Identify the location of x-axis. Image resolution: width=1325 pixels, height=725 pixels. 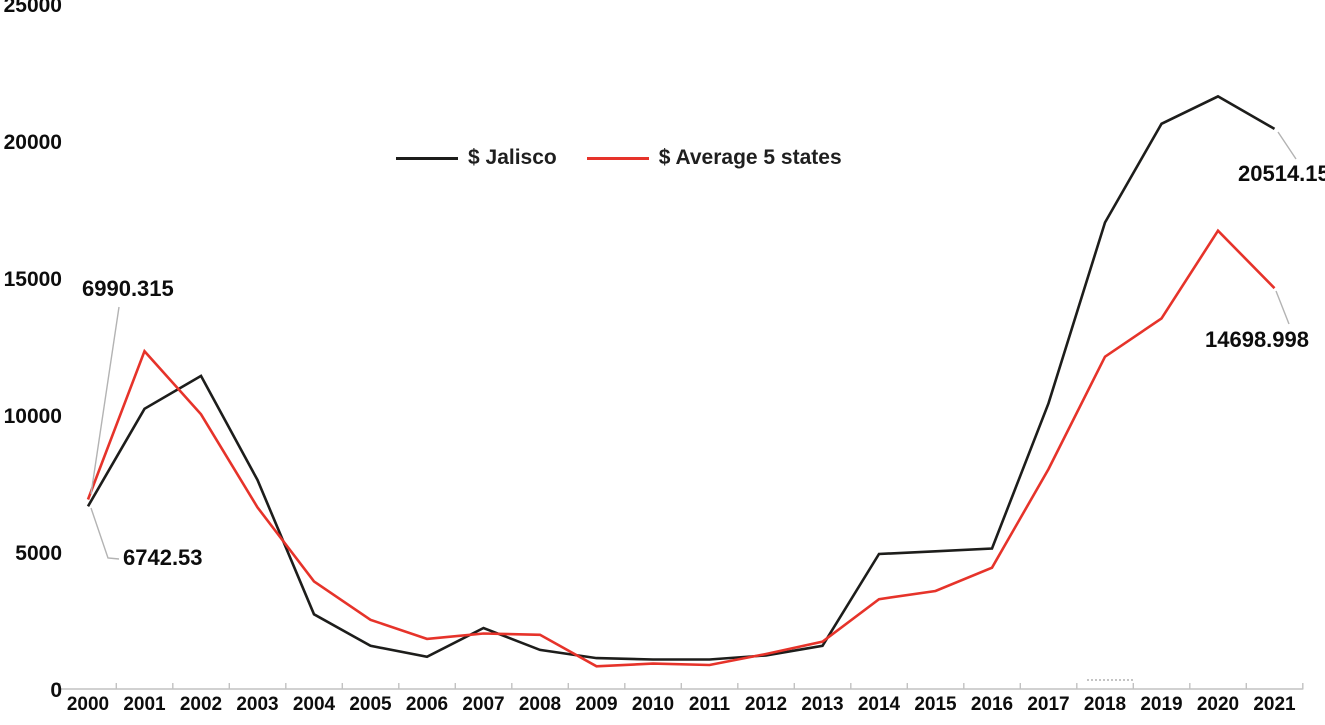
(681, 686).